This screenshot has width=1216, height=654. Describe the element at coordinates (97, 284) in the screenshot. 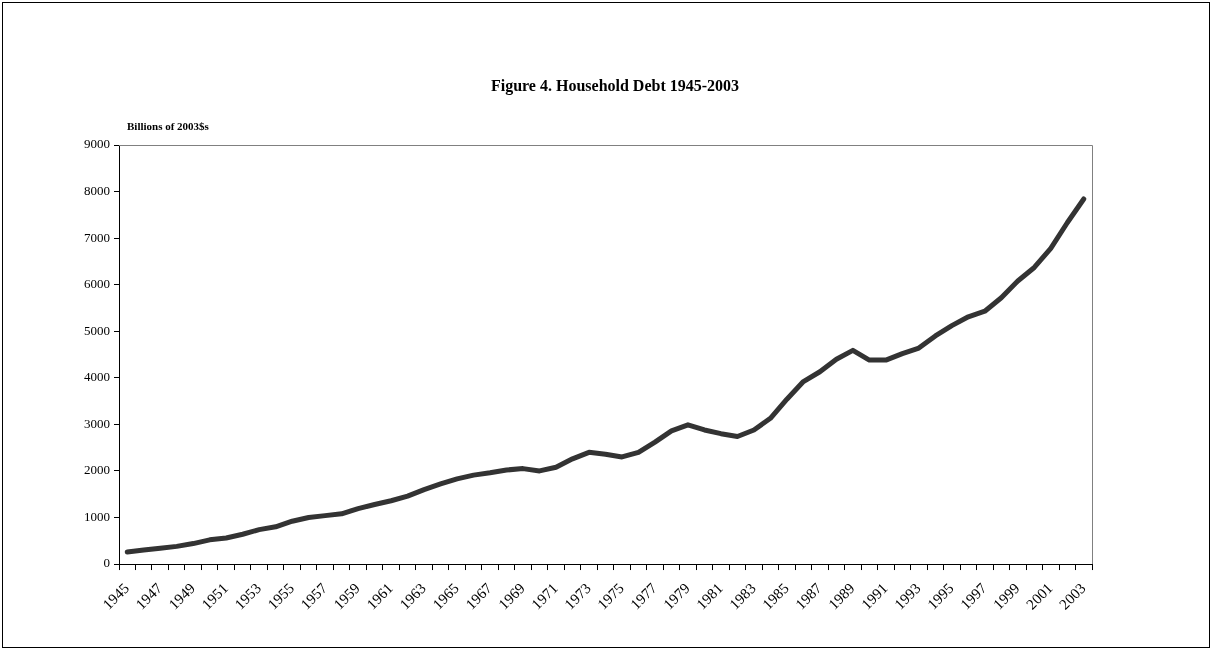

I see `y-tick-label: 6000` at that location.